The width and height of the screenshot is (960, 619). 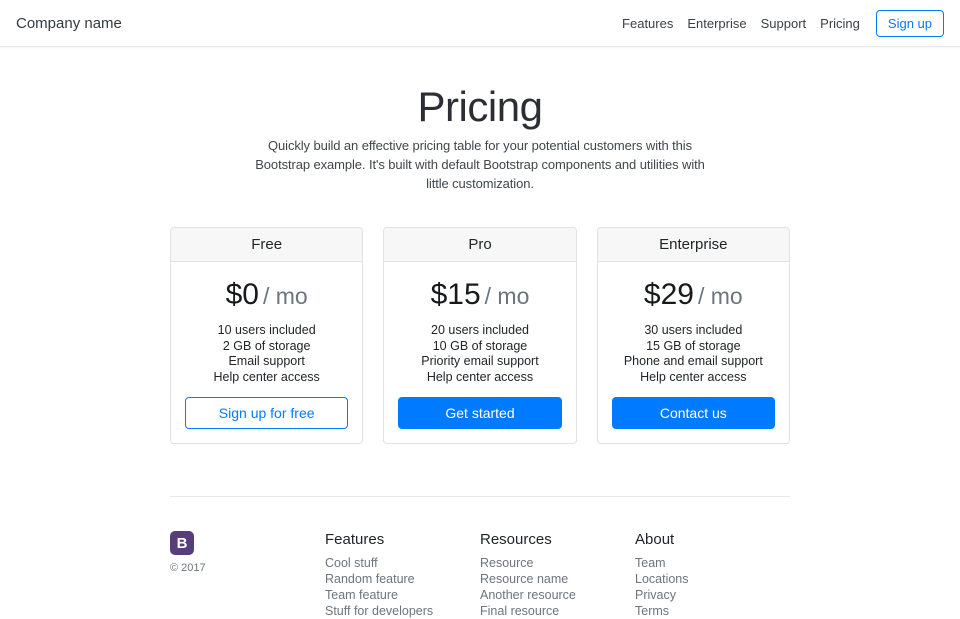 What do you see at coordinates (840, 23) in the screenshot?
I see `nav-link-pricing: Pricing` at bounding box center [840, 23].